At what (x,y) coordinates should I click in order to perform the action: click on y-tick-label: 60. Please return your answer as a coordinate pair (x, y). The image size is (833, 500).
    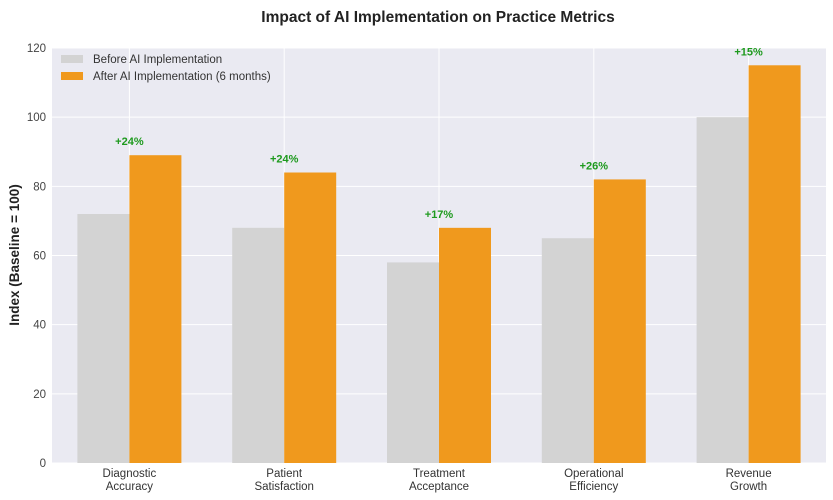
    Looking at the image, I should click on (39, 257).